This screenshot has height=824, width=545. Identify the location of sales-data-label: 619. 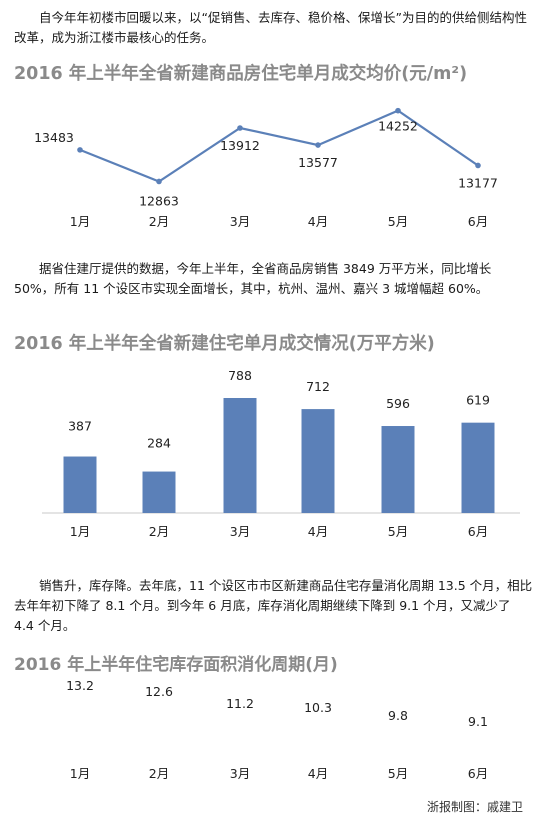
(478, 400).